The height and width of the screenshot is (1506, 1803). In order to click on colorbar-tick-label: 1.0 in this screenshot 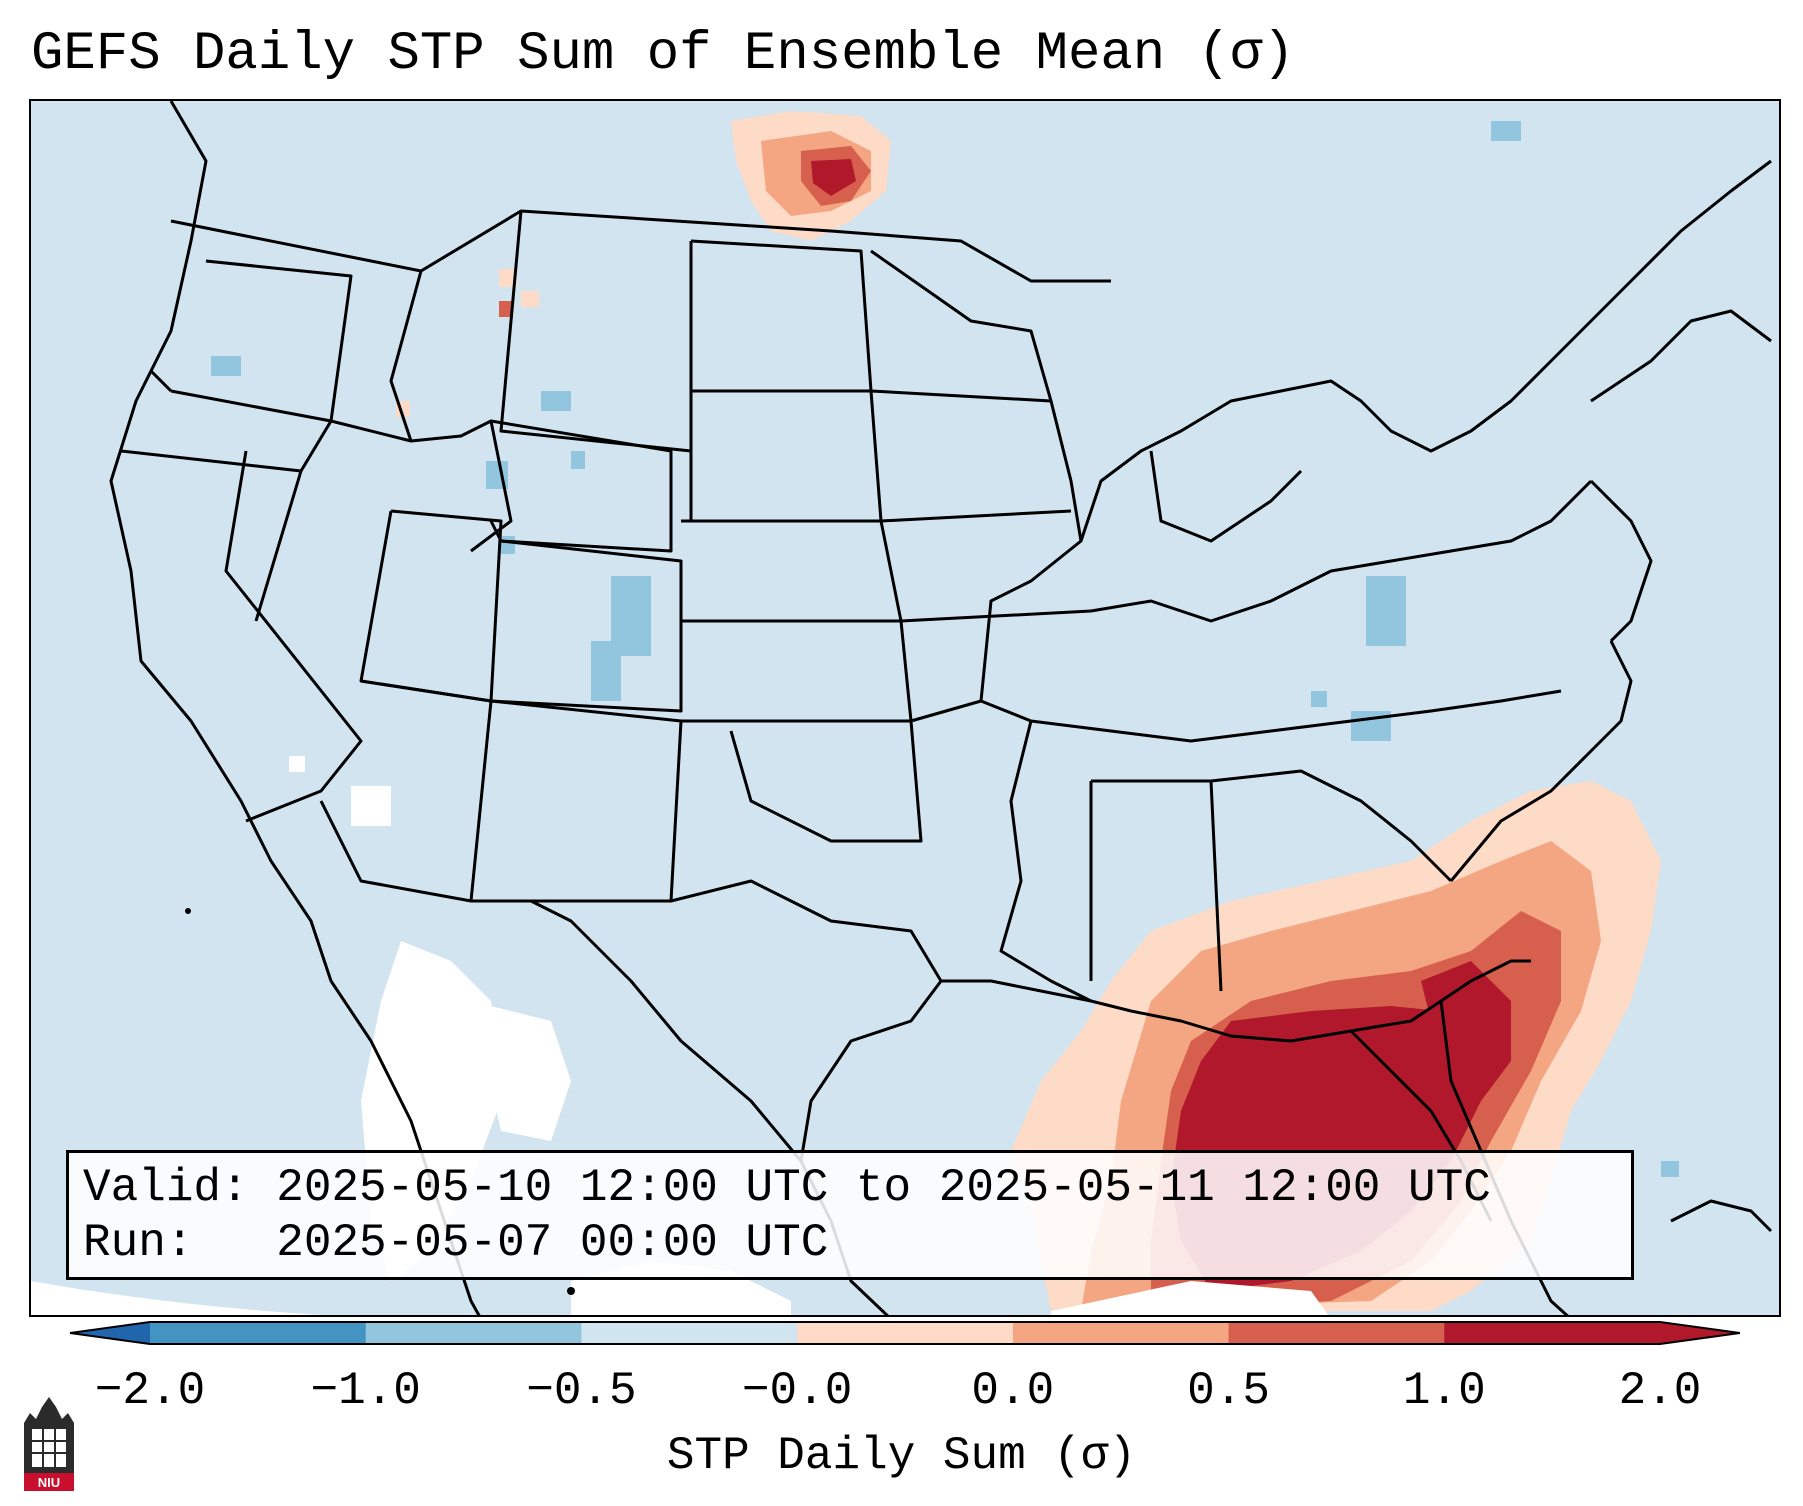, I will do `click(1444, 1391)`.